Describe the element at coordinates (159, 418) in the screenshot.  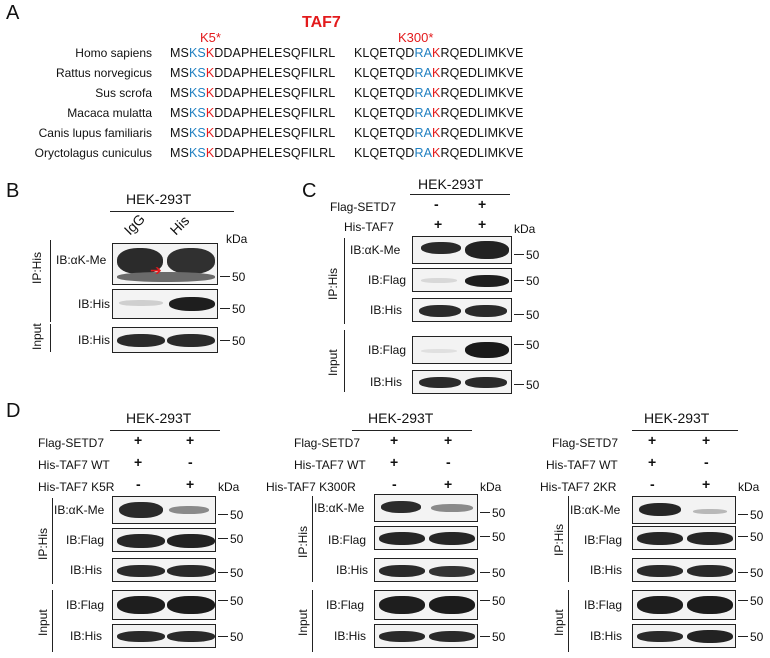
I see `cell-line-label: HEK-293T` at that location.